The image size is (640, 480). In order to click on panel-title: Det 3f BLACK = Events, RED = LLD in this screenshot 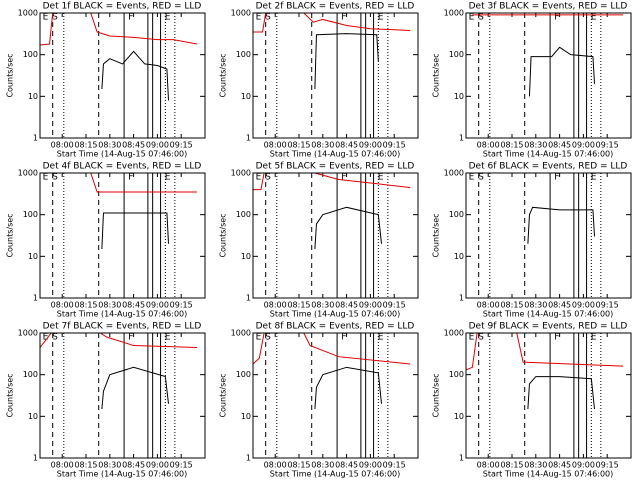, I will do `click(548, 7)`.